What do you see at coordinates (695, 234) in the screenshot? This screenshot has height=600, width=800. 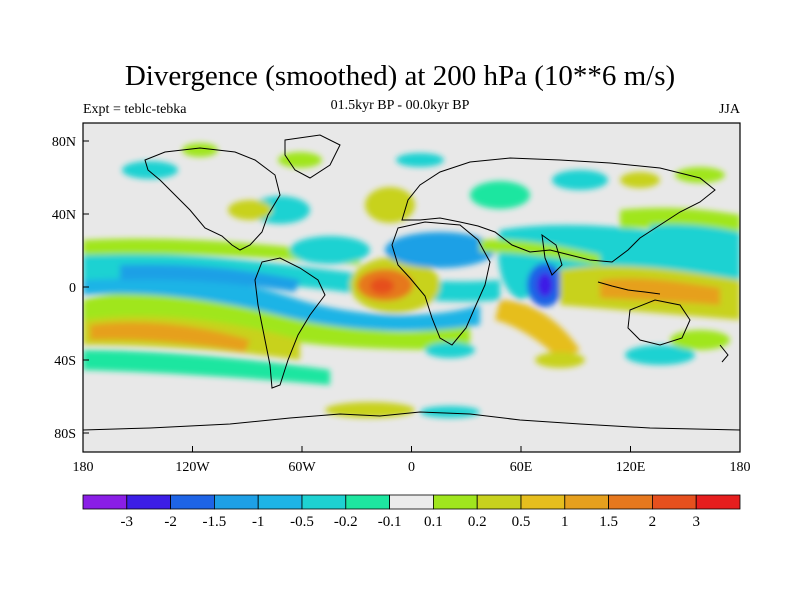 I see `field-north-pacific-cyan` at bounding box center [695, 234].